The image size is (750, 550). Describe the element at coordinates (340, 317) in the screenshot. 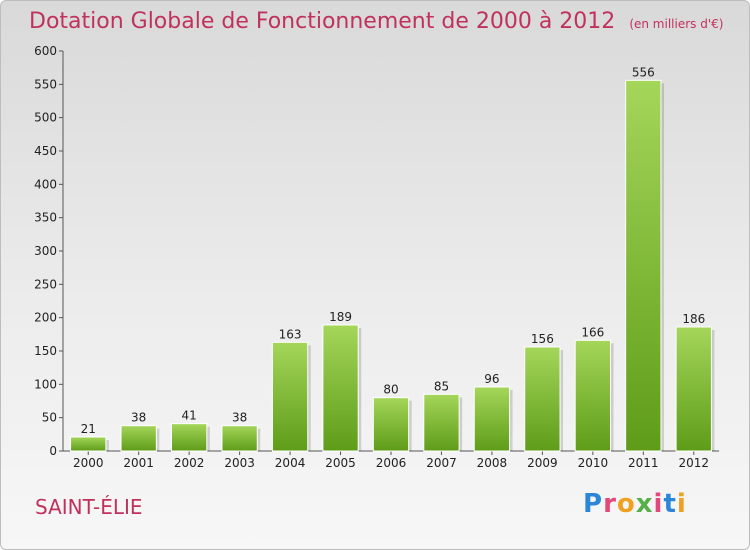

I see `bar-value-label: 189` at that location.